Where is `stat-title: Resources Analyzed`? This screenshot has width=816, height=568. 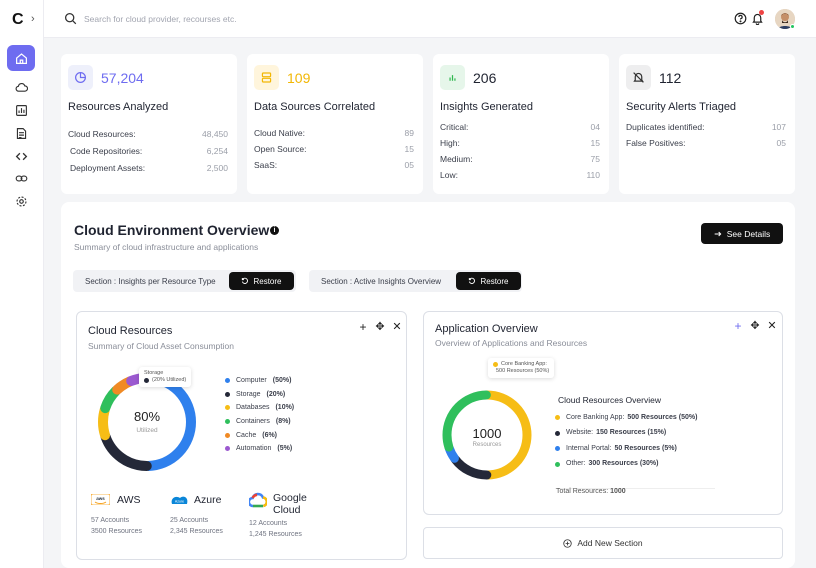
stat-title: Resources Analyzed is located at coordinates (118, 107).